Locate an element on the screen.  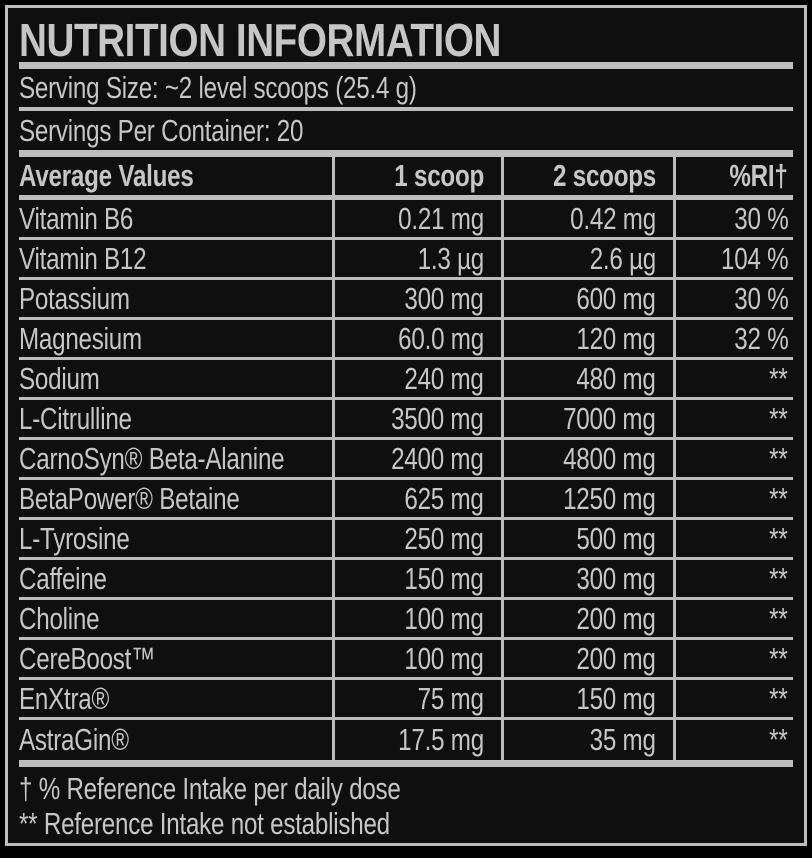
amount-2-scoops: 120 mg is located at coordinates (616, 338).